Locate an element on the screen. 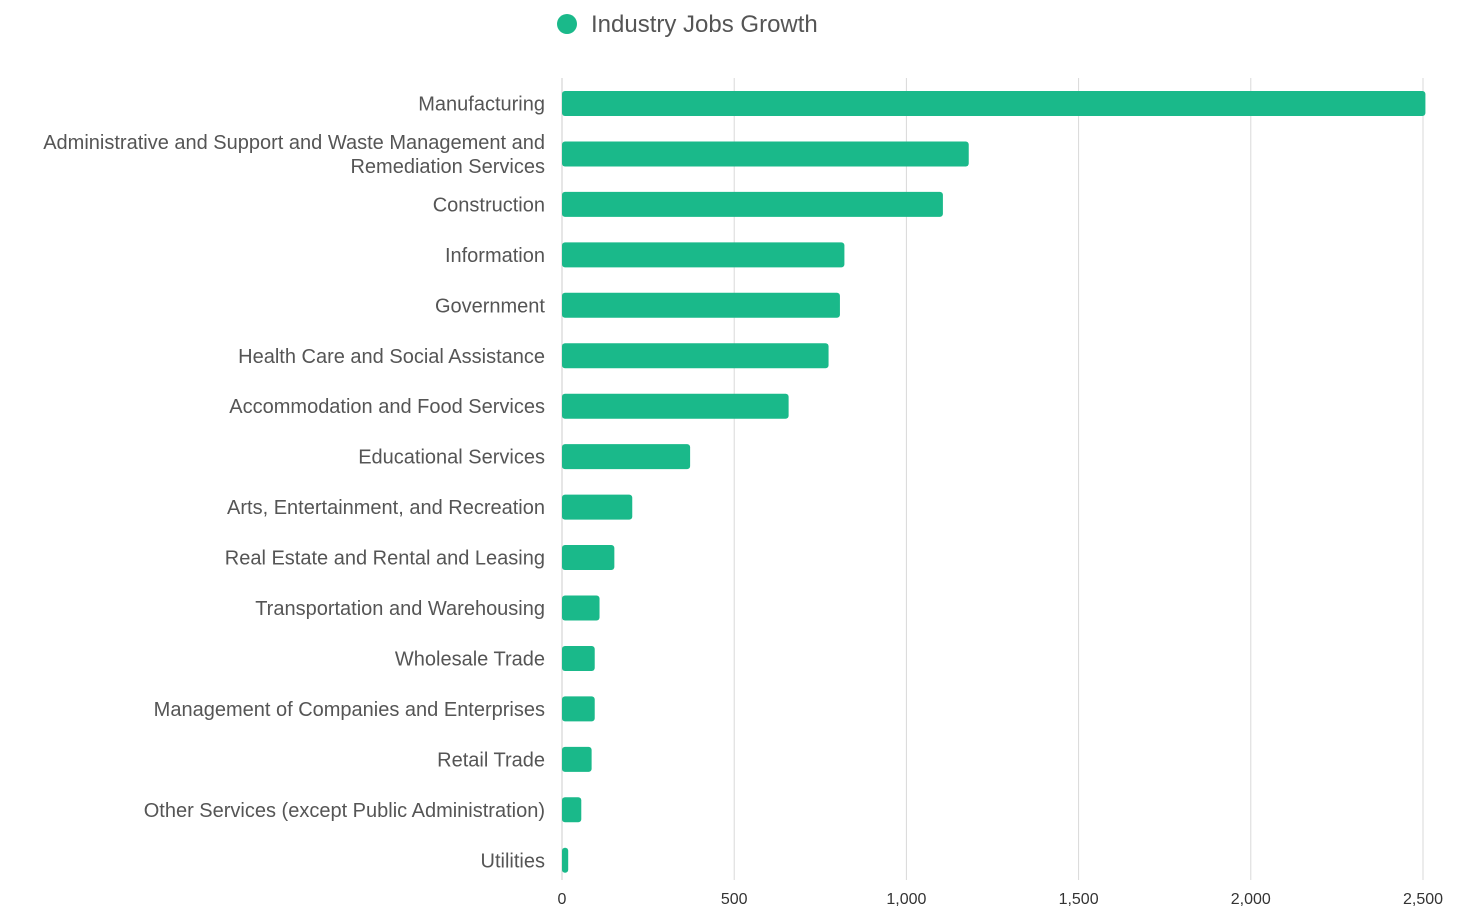 This screenshot has width=1465, height=916. legend: Industry Jobs Growth is located at coordinates (687, 24).